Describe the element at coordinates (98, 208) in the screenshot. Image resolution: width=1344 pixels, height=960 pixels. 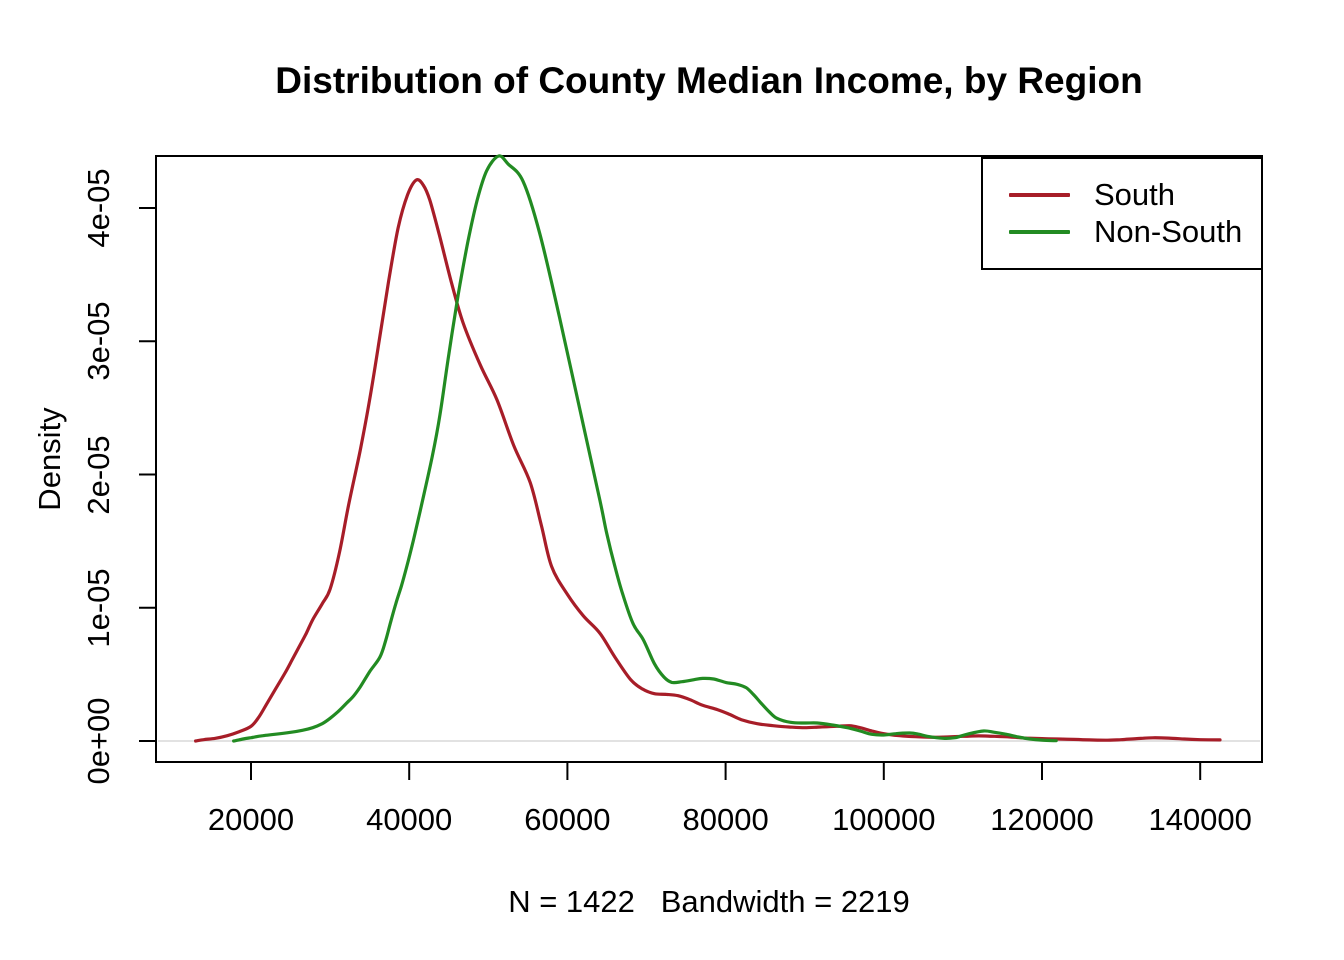
I see `y-tick-label: 4e-05` at that location.